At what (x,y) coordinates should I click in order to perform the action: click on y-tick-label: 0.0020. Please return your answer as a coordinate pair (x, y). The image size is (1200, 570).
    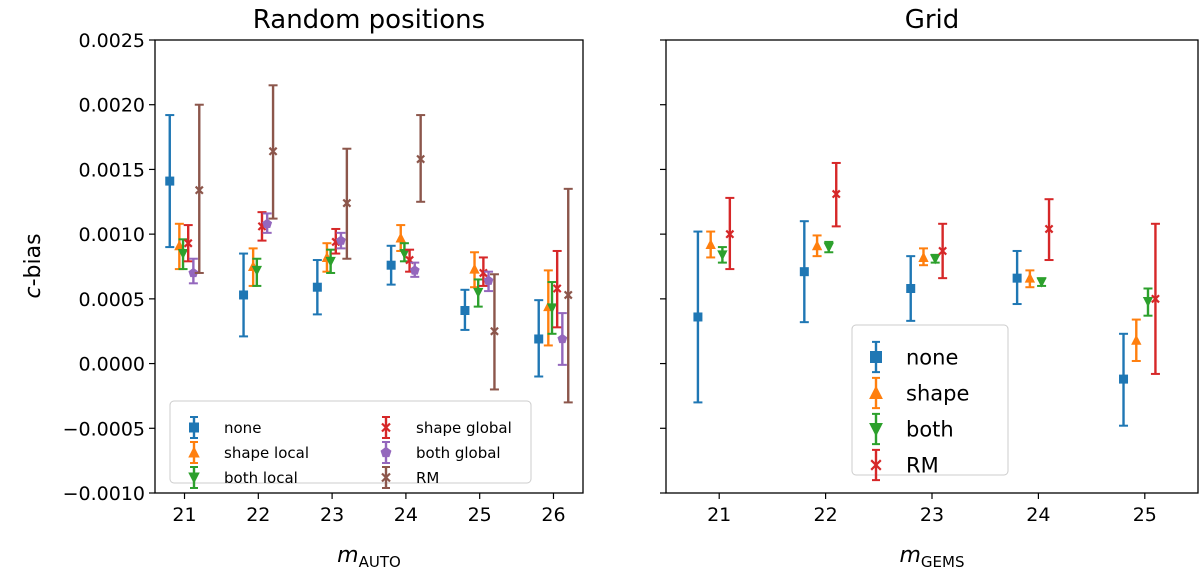
    Looking at the image, I should click on (112, 106).